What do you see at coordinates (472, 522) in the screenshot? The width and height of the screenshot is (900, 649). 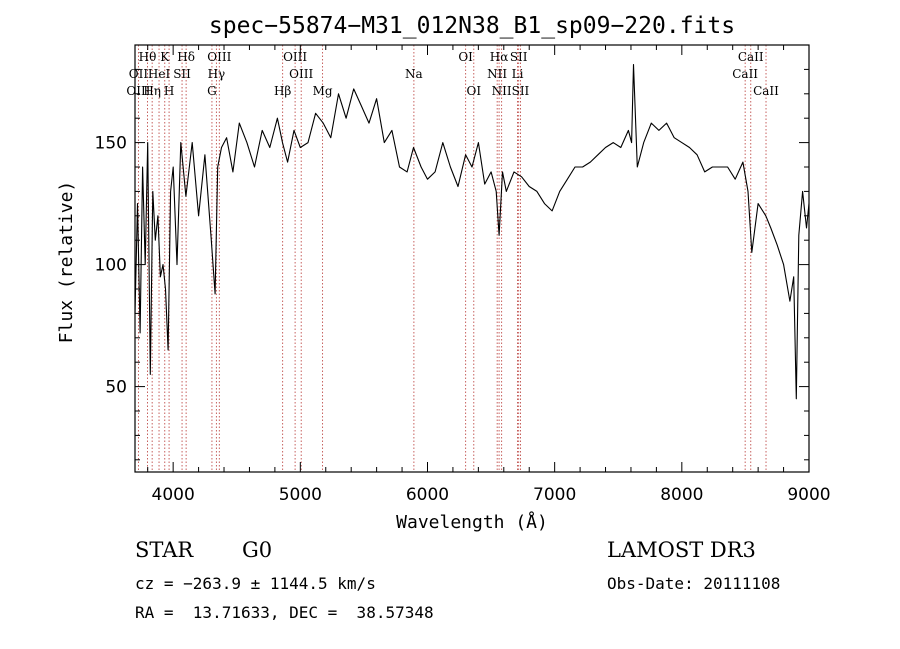 I see `x-axis-label: Wavelength (Å)` at bounding box center [472, 522].